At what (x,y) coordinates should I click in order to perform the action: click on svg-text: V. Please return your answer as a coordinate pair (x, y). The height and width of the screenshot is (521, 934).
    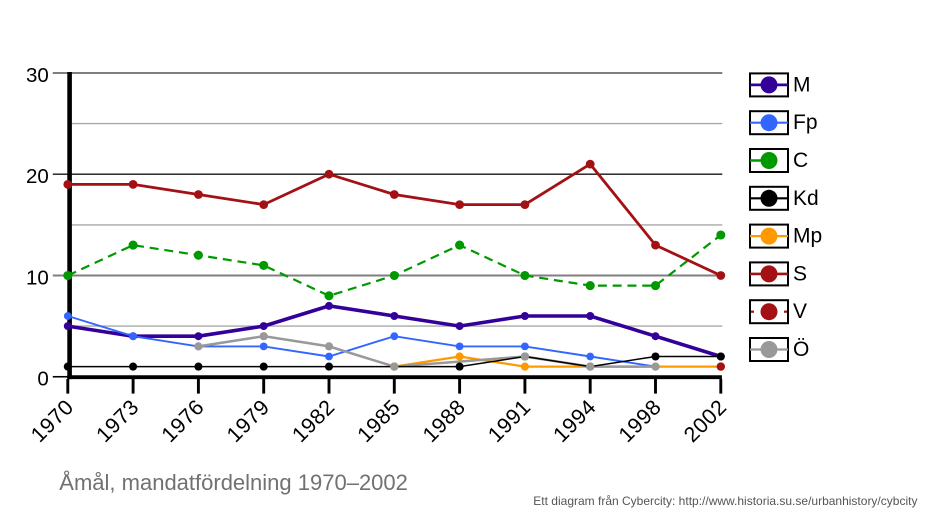
    Looking at the image, I should click on (800, 311).